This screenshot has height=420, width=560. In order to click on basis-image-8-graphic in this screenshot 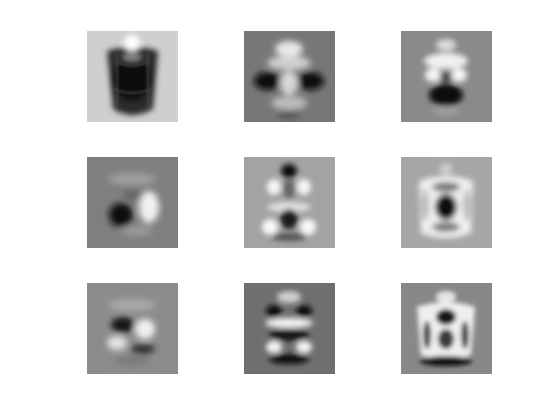, I will do `click(289, 328)`.